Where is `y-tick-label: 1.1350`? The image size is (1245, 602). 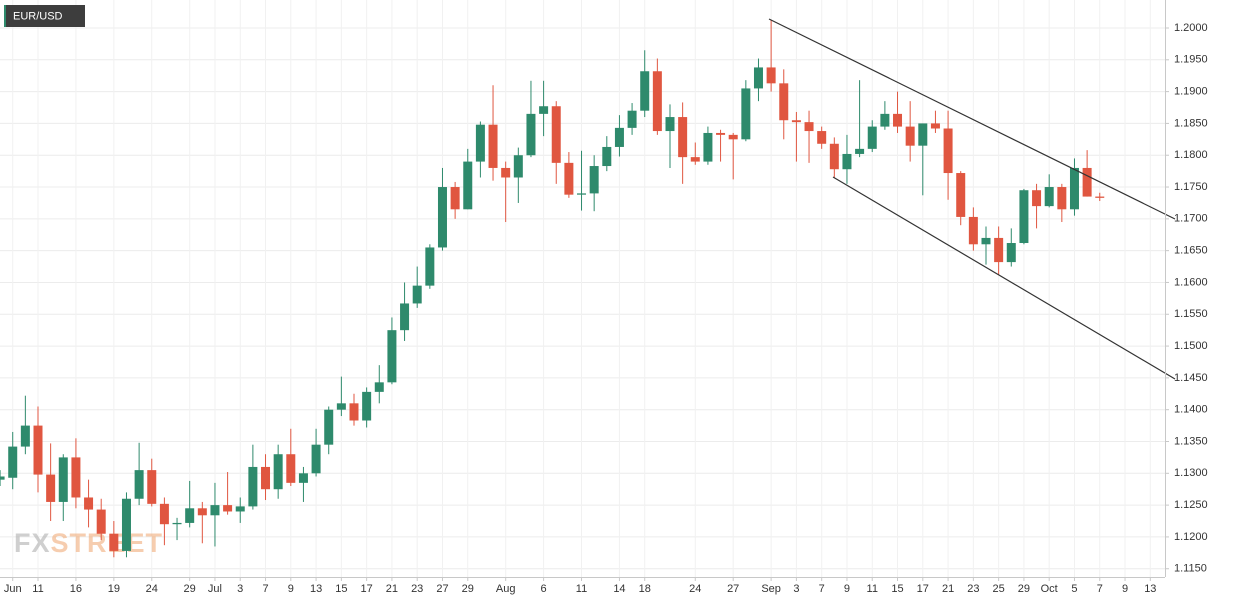 y-tick-label: 1.1350 is located at coordinates (1191, 441).